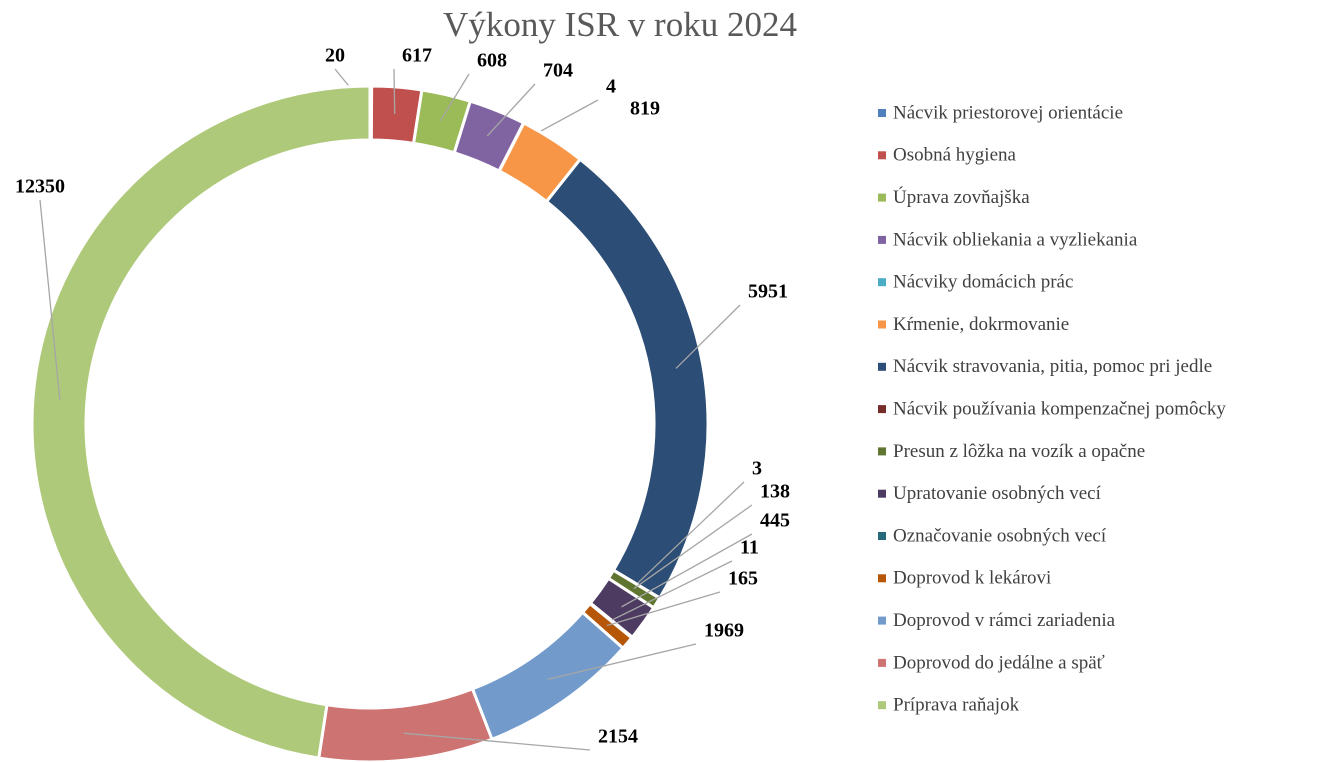 The width and height of the screenshot is (1333, 762). I want to click on data-label: 3, so click(757, 469).